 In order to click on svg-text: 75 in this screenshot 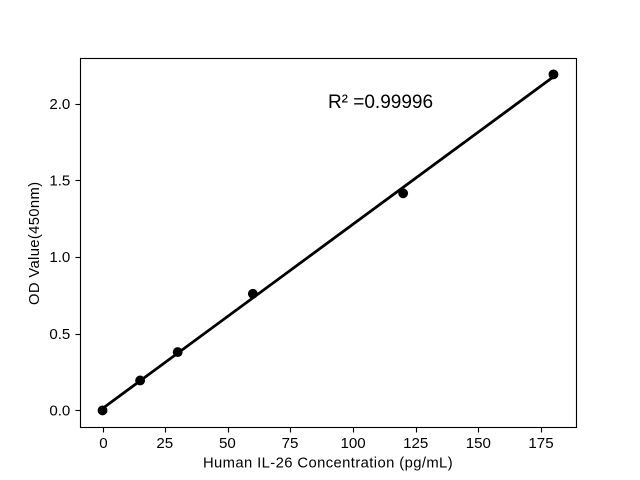, I will do `click(290, 443)`.